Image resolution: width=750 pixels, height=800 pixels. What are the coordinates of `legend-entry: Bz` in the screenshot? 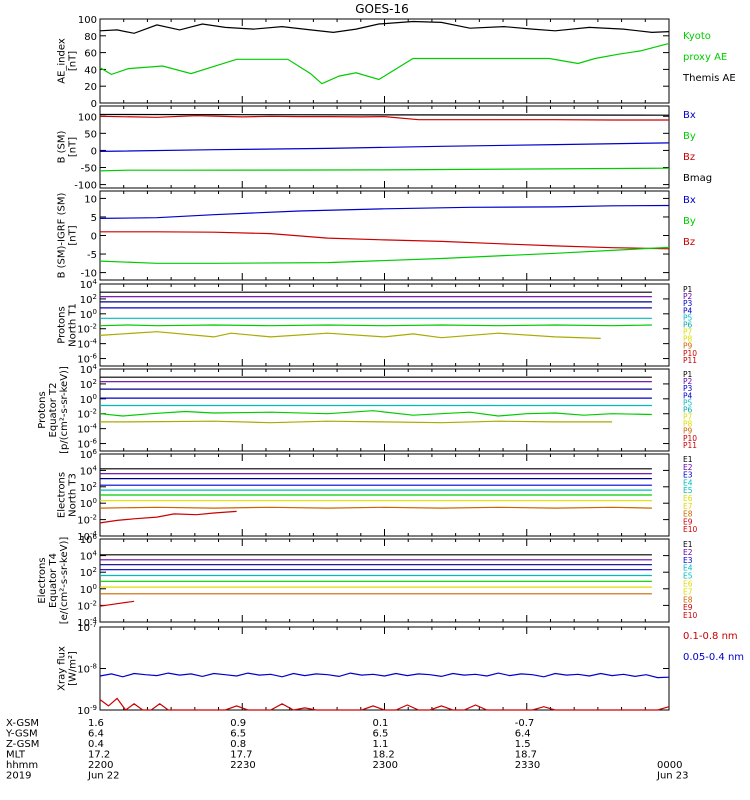 It's located at (689, 242).